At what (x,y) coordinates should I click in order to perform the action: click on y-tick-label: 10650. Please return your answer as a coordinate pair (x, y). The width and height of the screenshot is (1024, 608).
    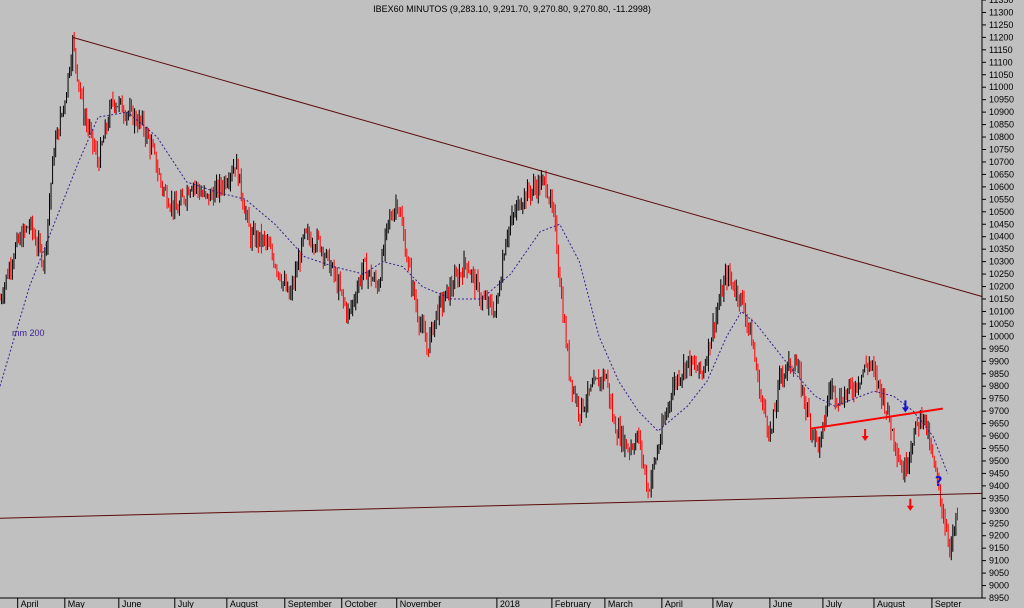
    Looking at the image, I should click on (1001, 174).